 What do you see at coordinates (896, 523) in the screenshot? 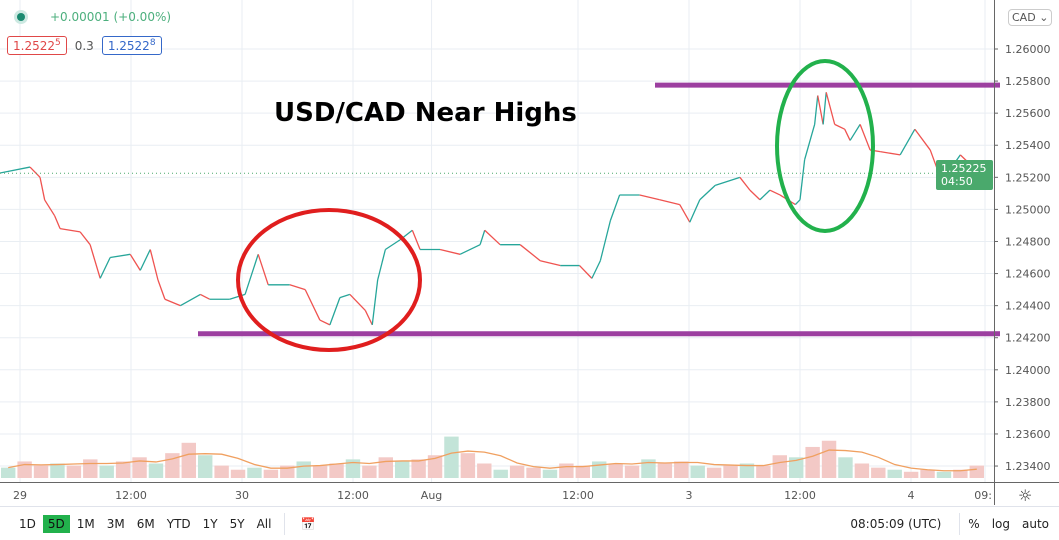
I see `clock: 08:05:09 (UTC)` at bounding box center [896, 523].